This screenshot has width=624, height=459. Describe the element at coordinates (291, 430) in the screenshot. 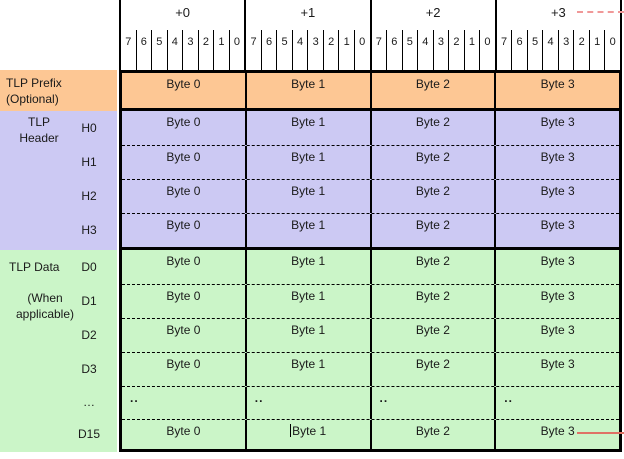

I see `text-cursor` at that location.